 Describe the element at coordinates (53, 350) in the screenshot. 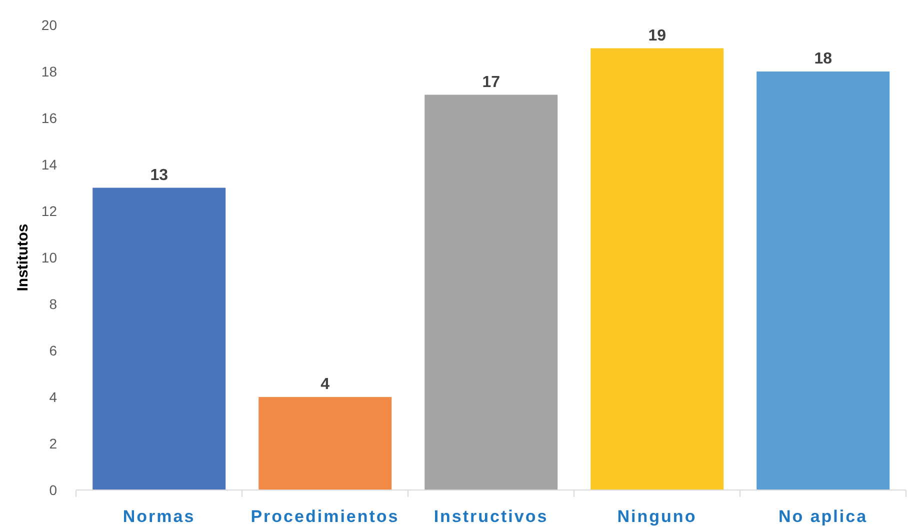

I see `y-tick-label: 6` at that location.